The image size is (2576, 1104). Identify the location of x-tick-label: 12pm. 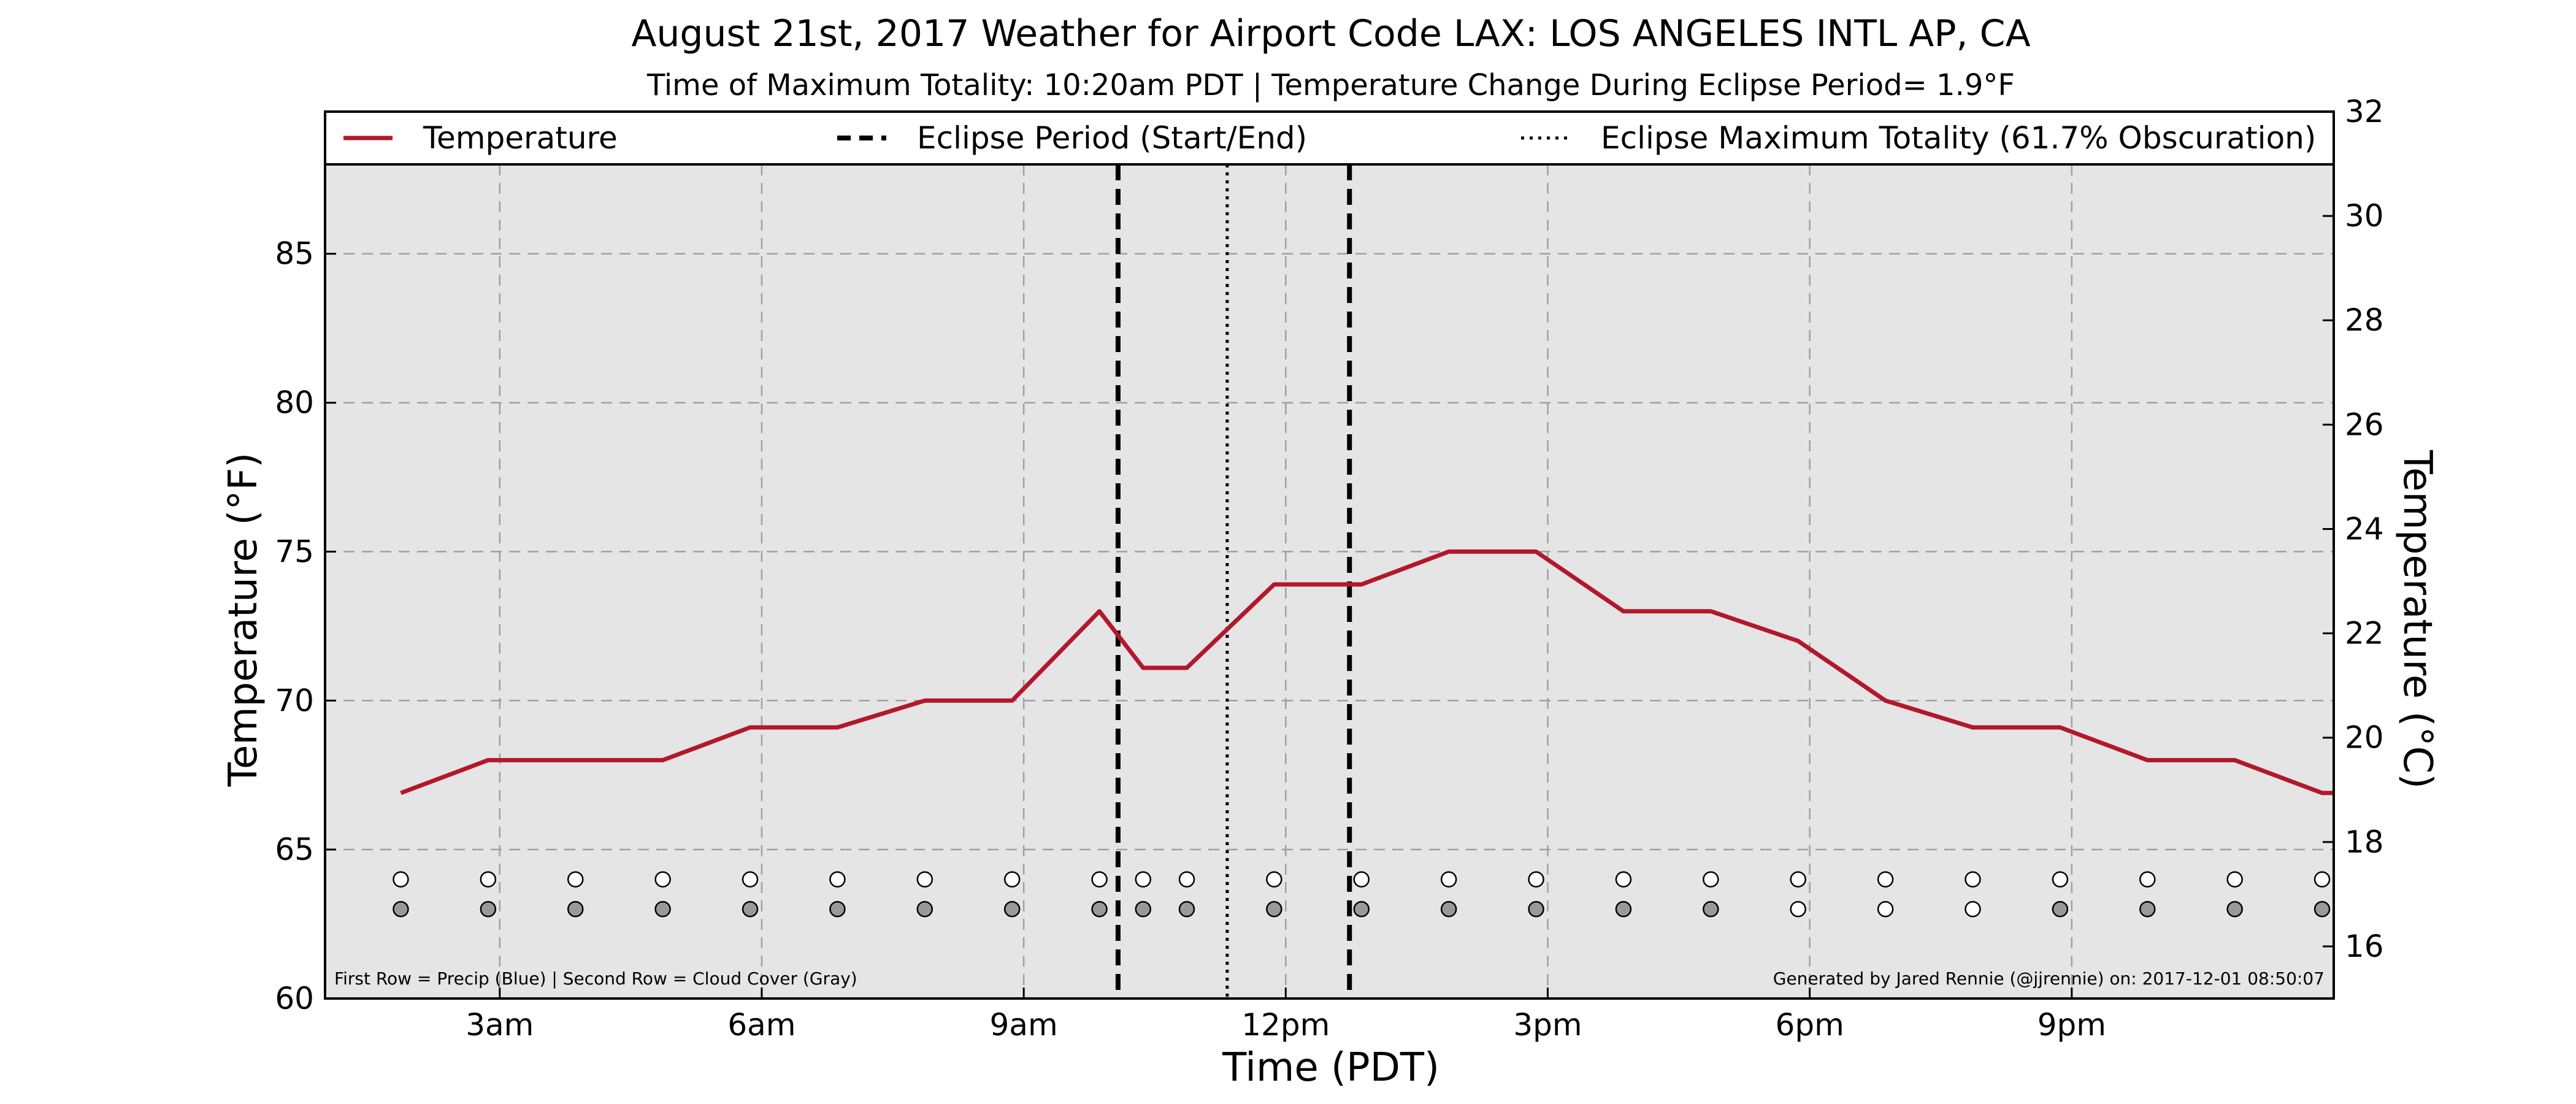
(1285, 1025).